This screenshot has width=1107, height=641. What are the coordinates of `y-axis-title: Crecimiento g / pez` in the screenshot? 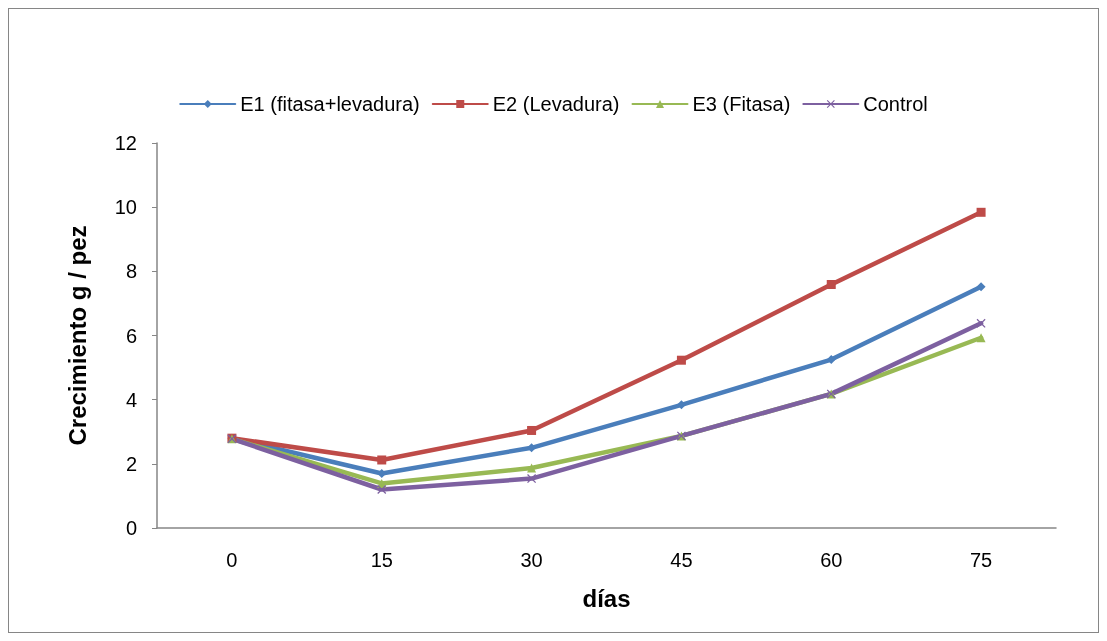 It's located at (77, 335).